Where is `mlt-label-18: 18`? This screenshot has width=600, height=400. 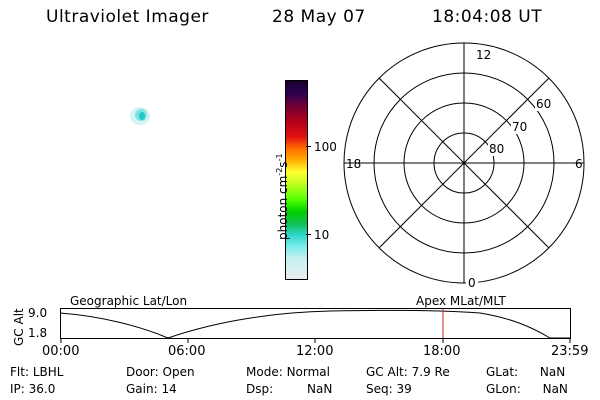 mlt-label-18: 18 is located at coordinates (353, 164).